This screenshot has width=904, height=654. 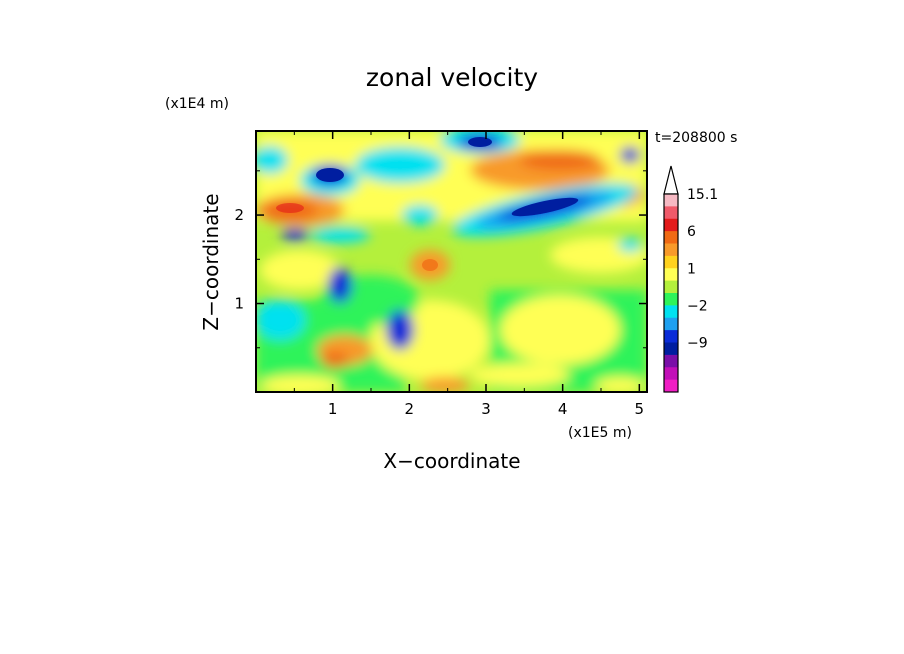 I want to click on x-axis-label: X−coordinate, so click(x=451, y=461).